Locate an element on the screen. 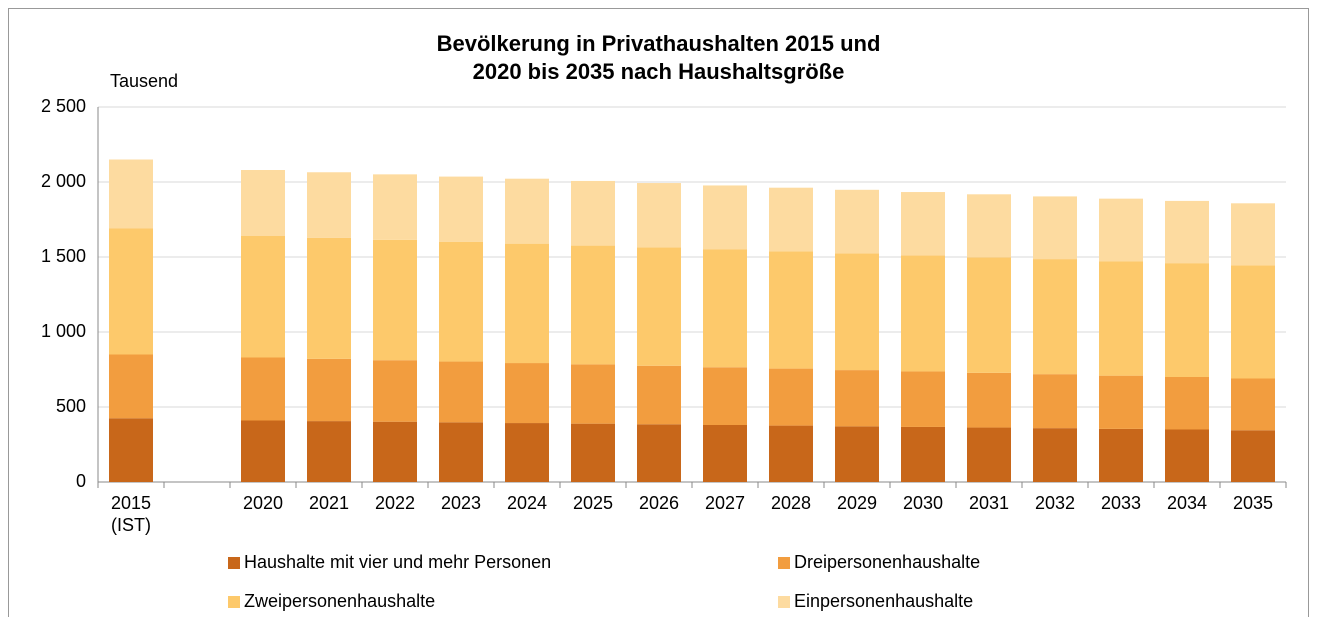 The height and width of the screenshot is (617, 1317). y-tick-label: 1 000 is located at coordinates (63, 331).